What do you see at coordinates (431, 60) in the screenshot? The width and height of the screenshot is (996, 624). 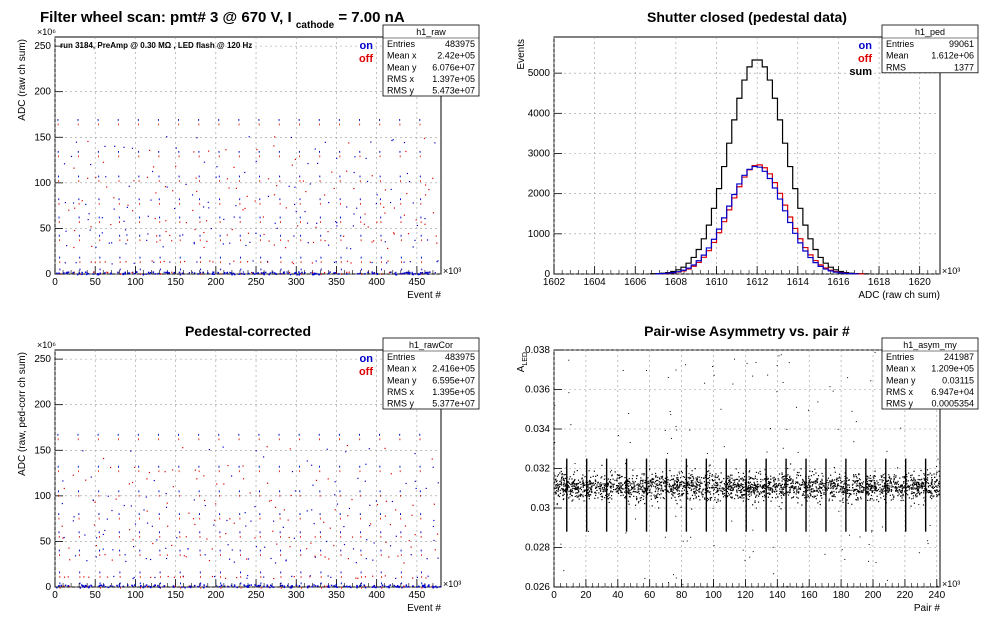 I see `stats-box` at bounding box center [431, 60].